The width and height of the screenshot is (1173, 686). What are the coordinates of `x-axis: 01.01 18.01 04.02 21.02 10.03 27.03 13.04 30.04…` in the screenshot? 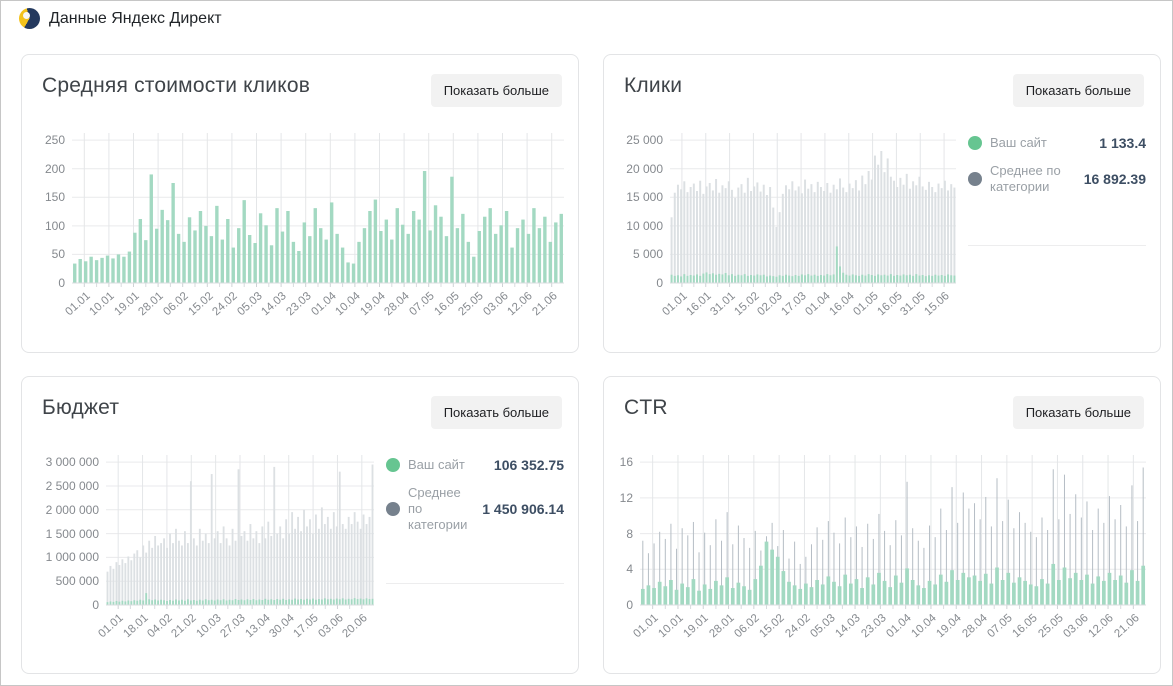 It's located at (233, 626).